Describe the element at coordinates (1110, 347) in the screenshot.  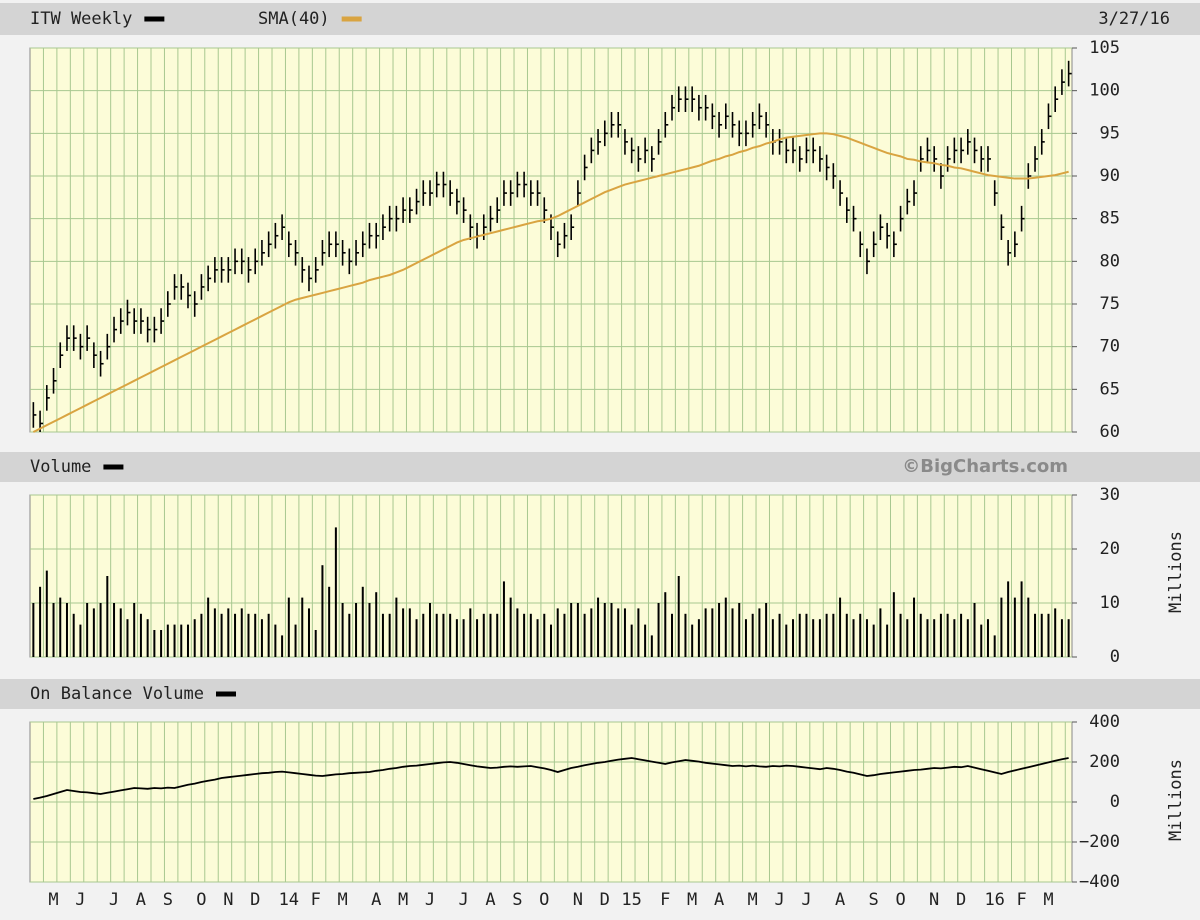
I see `y-tick-label: 70` at that location.